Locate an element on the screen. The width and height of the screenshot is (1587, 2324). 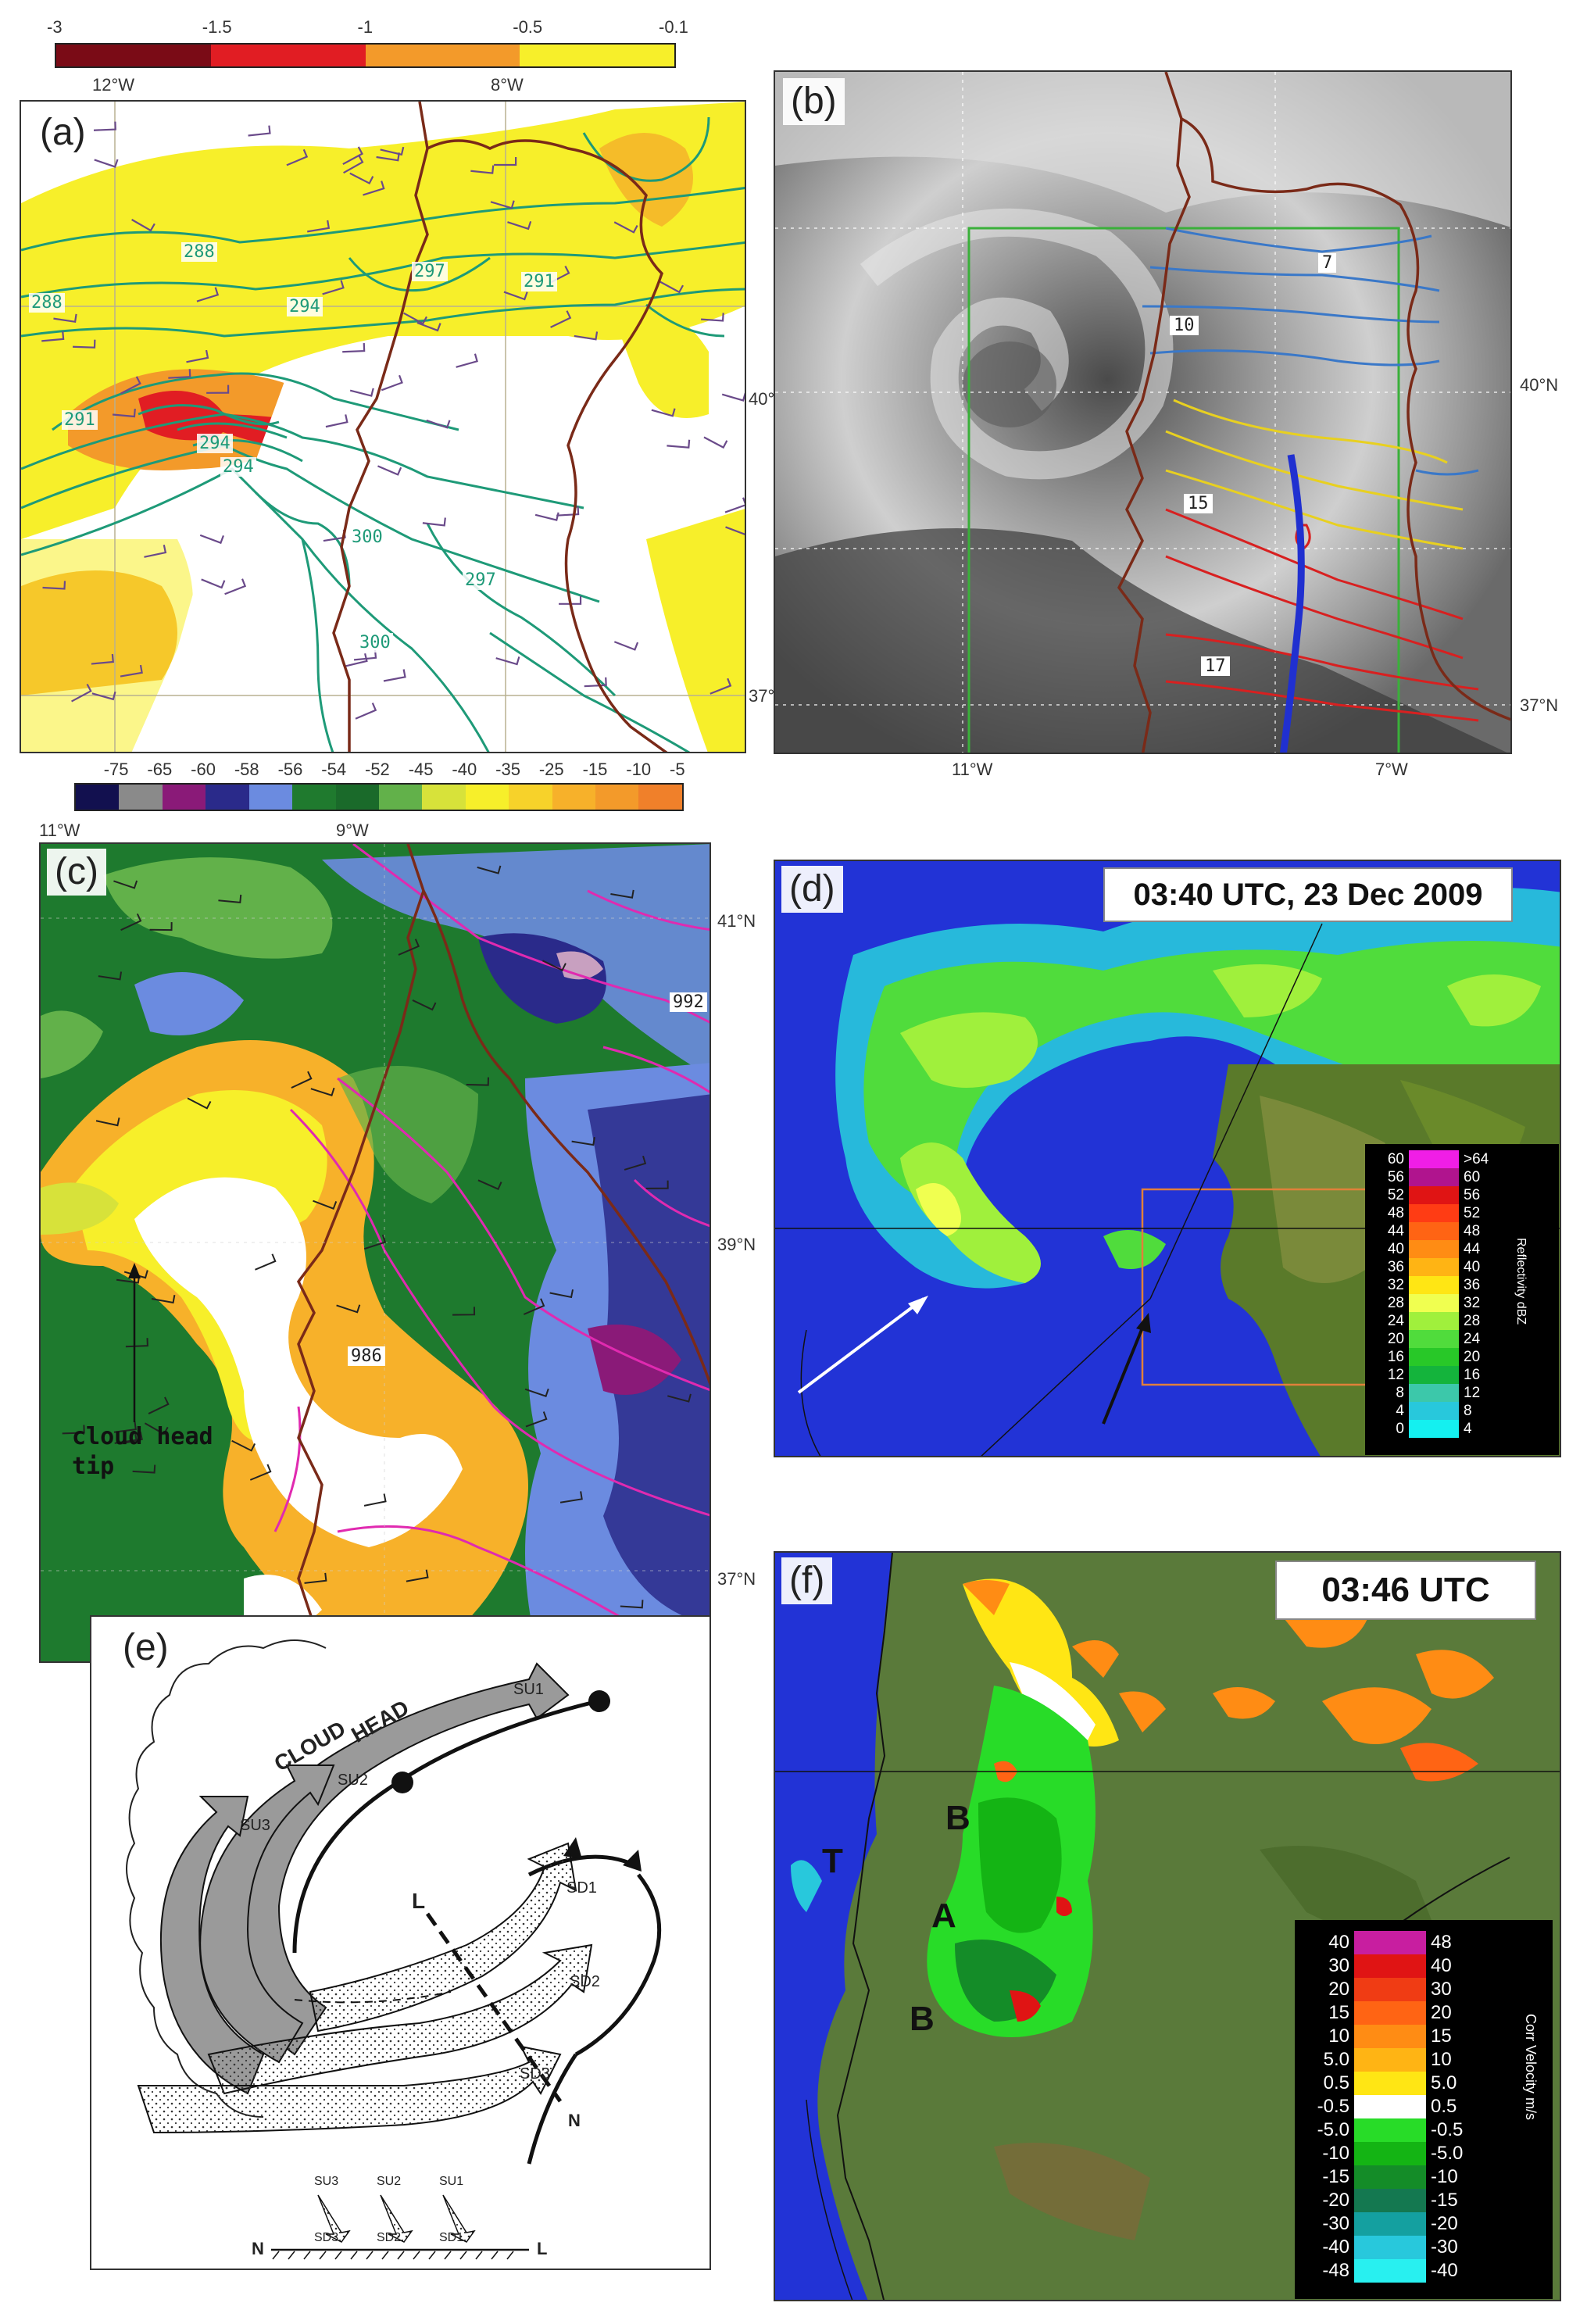
panel-a-lon-12w: 12°W is located at coordinates (113, 85).